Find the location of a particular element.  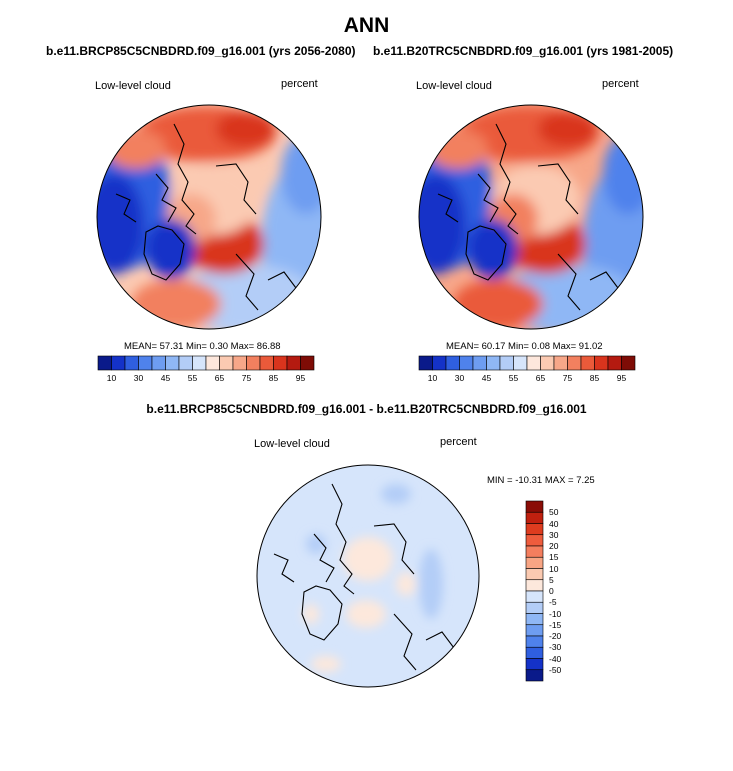

panel1-units-label: percent is located at coordinates (299, 84).